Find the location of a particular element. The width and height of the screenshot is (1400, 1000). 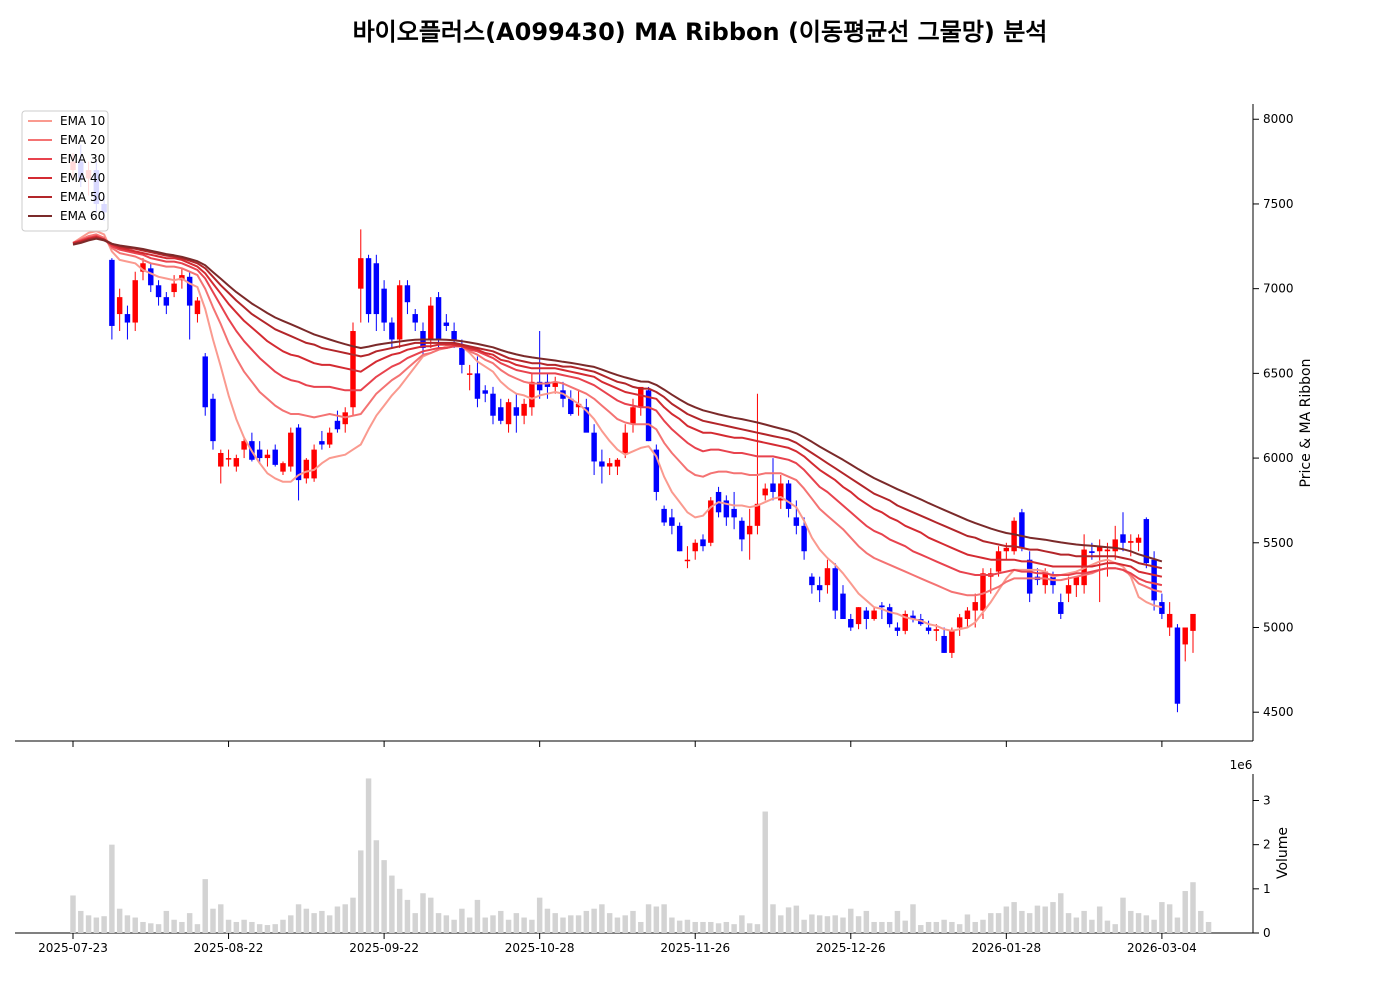

legend-label: EMA 50 is located at coordinates (82, 197).